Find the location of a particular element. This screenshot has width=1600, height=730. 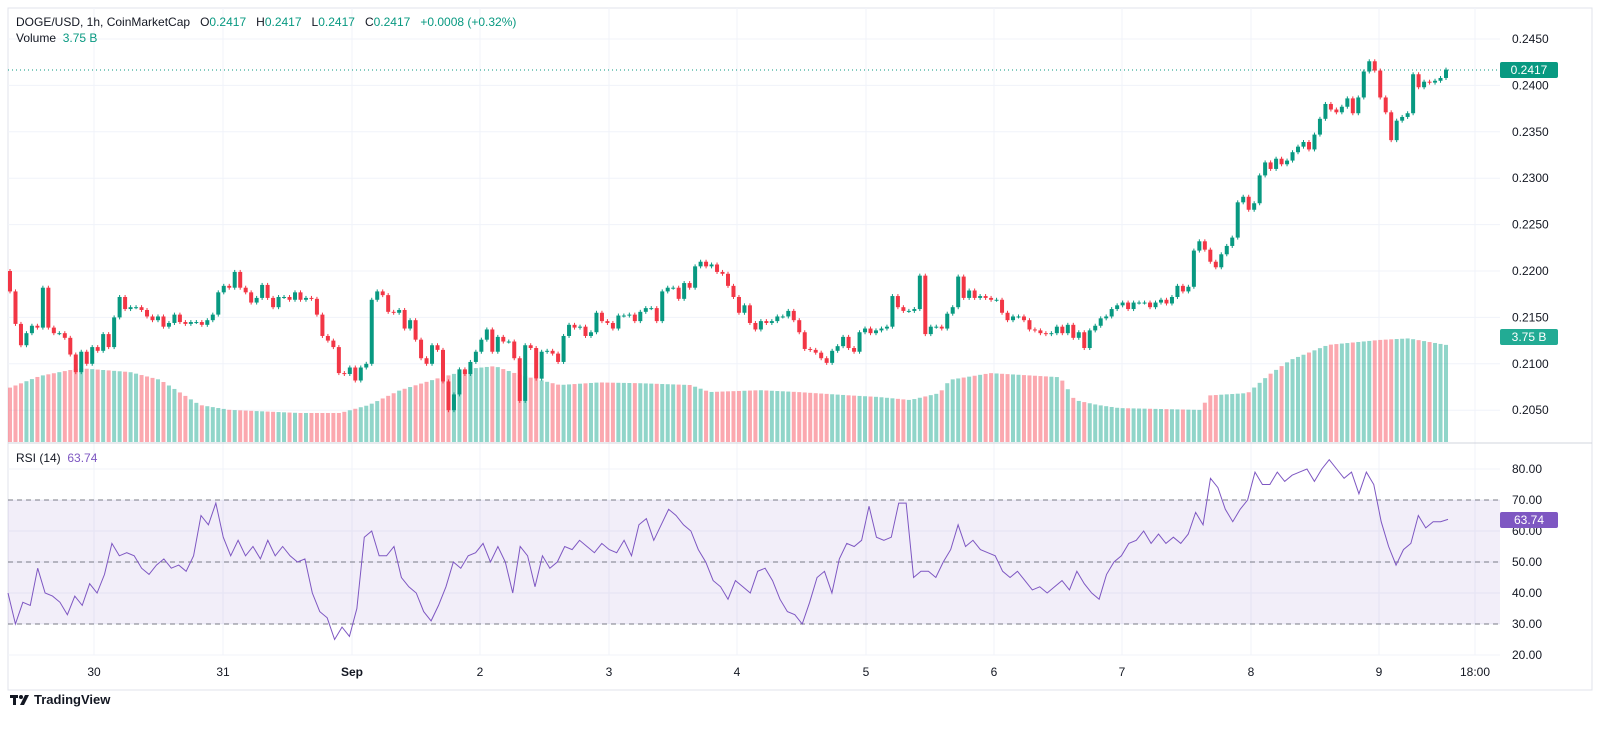

rsi-tick-label: 50.00 is located at coordinates (1527, 562).